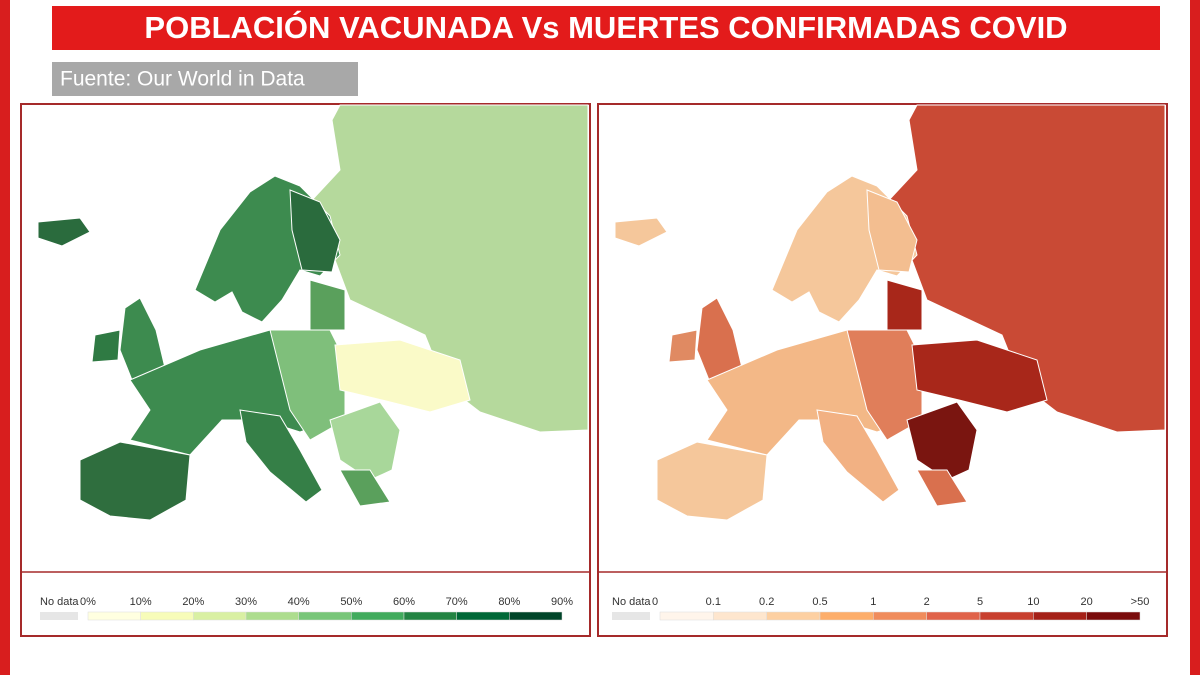 This screenshot has width=1200, height=680. Describe the element at coordinates (562, 602) in the screenshot. I see `legend-label: 90%` at that location.